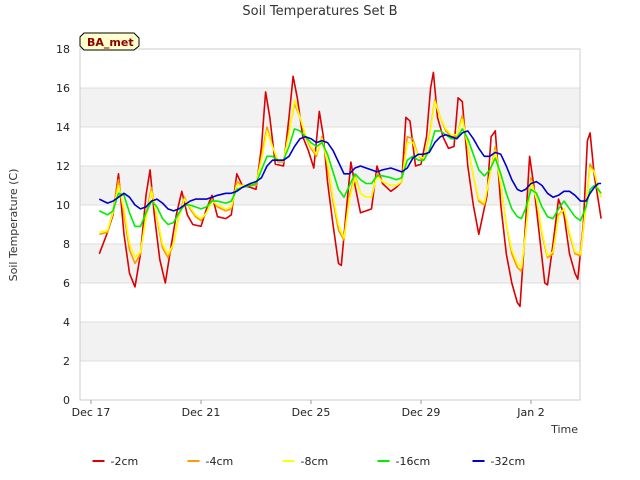 This screenshot has width=640, height=480. Describe the element at coordinates (13, 225) in the screenshot. I see `y-axis-label: Soil Temperature (C)` at that location.